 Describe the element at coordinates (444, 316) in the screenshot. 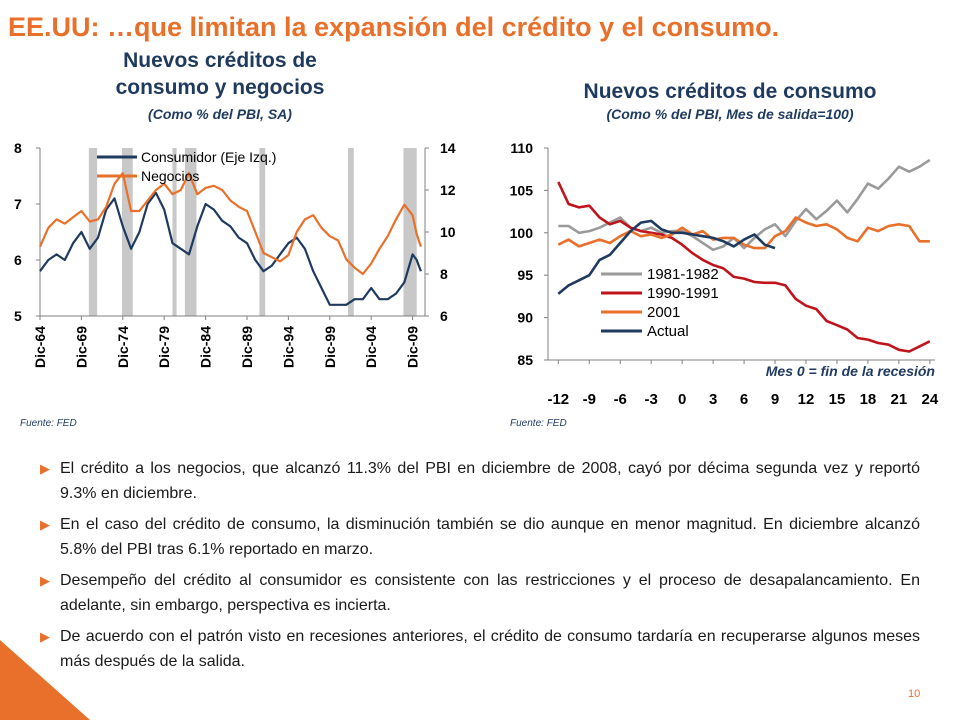

I see `right-tick-label-0: 6` at that location.